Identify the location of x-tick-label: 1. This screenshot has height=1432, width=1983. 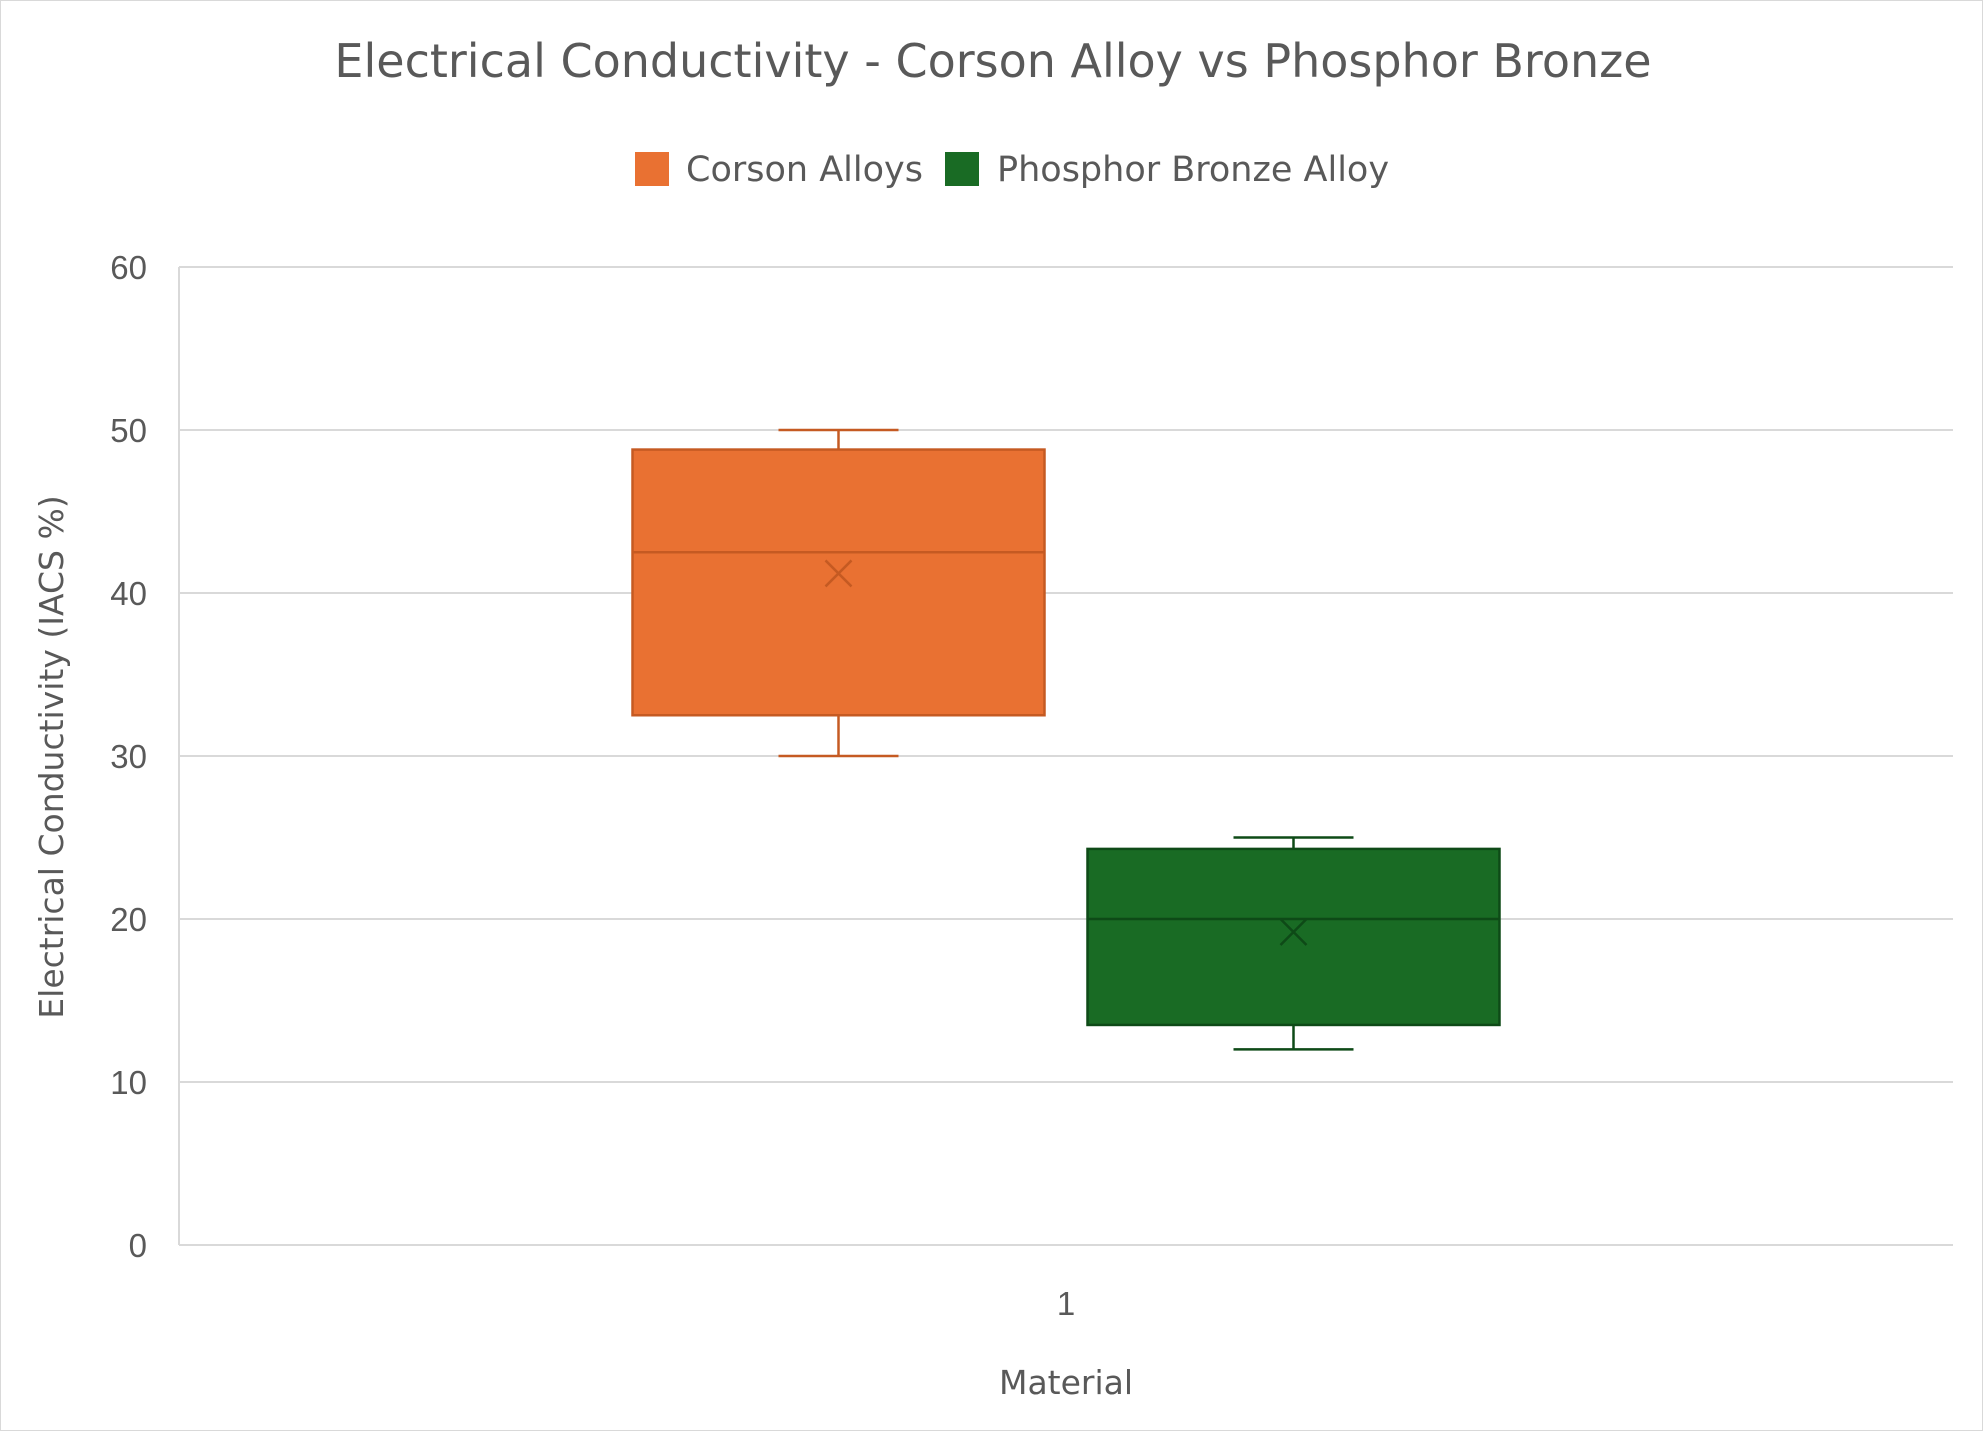
(1066, 1303).